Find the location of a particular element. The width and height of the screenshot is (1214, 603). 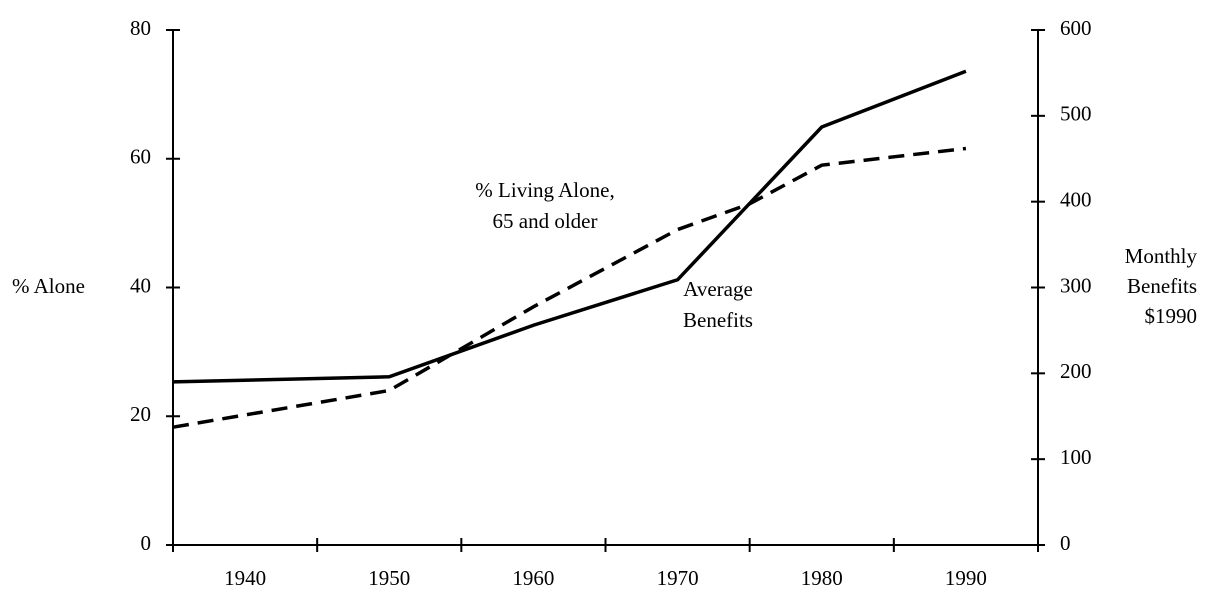

series-label: % Living Alone, is located at coordinates (544, 190).